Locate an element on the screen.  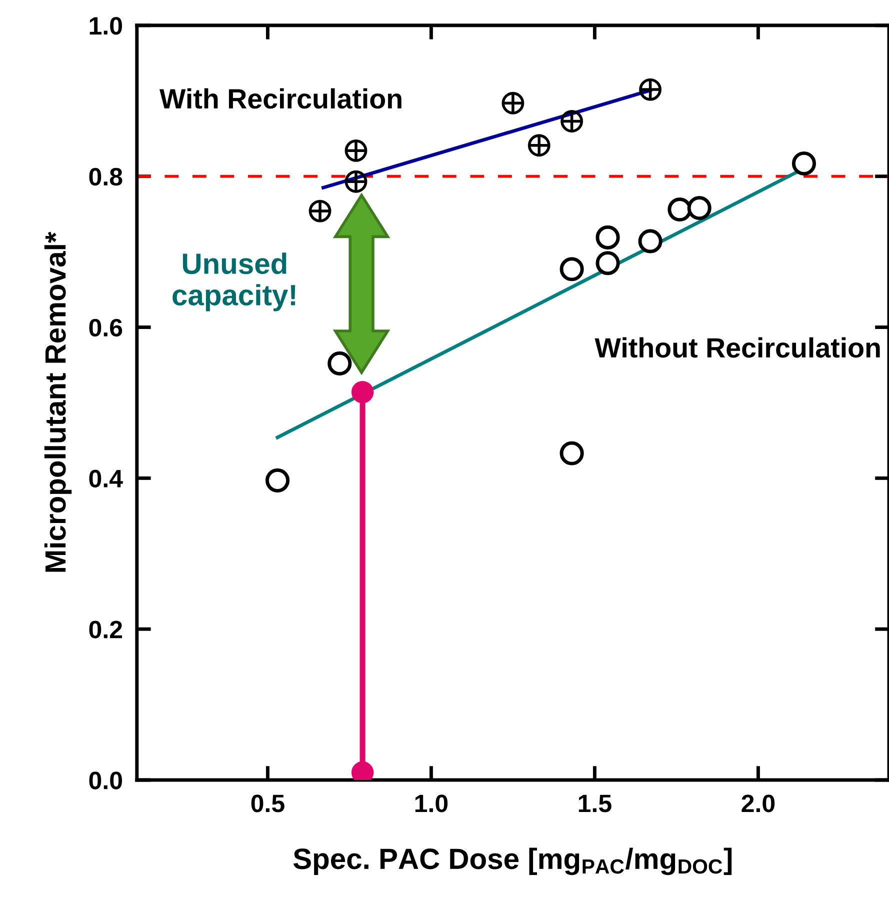
x-tick-label: 0.5 is located at coordinates (267, 803).